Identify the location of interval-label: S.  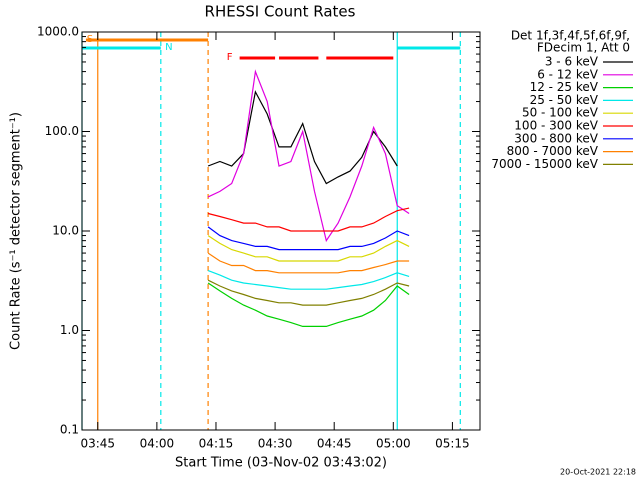
(90, 39).